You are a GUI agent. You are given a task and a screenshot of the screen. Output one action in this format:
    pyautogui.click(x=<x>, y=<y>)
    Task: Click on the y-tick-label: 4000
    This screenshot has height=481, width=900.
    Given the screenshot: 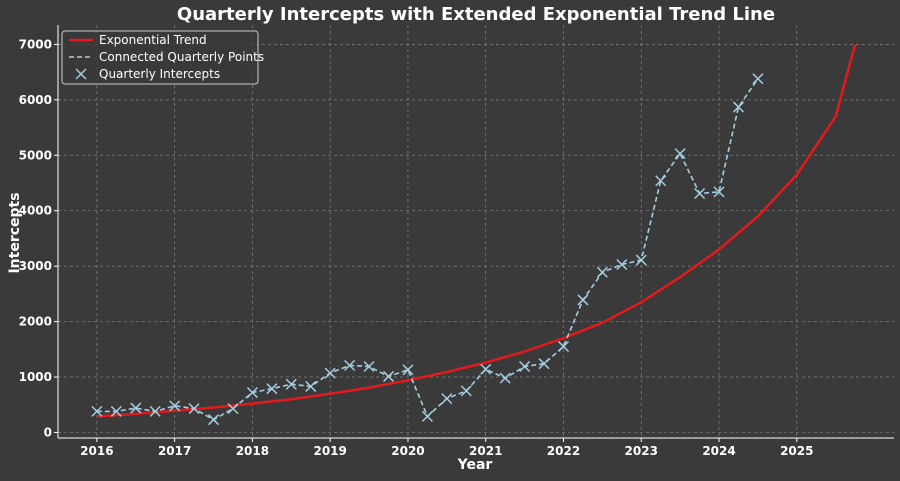 What is the action you would take?
    pyautogui.click(x=35, y=211)
    